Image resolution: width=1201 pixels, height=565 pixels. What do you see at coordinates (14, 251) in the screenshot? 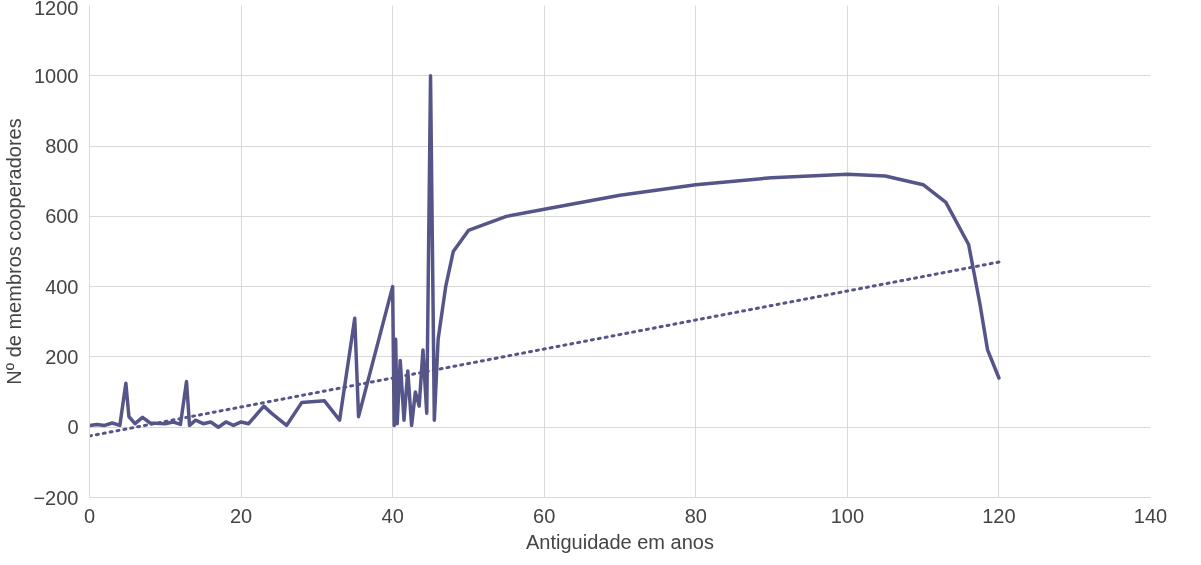
I see `y-axis-title: Nº de membros cooperadores` at bounding box center [14, 251].